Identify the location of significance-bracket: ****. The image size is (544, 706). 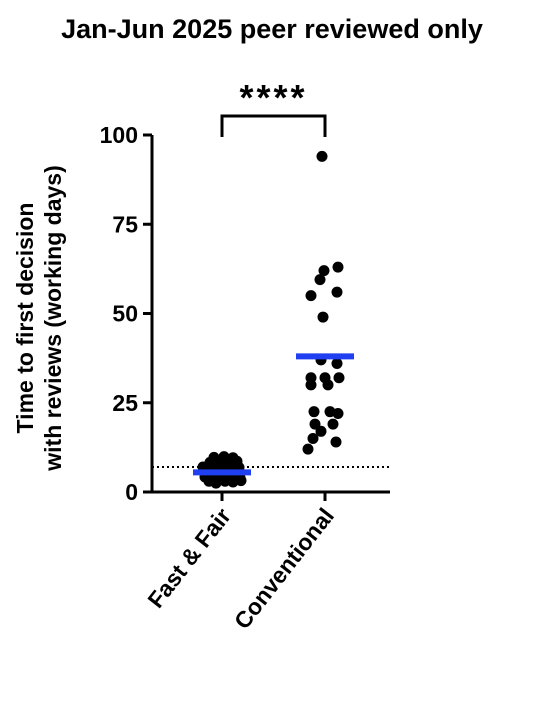
(273, 107).